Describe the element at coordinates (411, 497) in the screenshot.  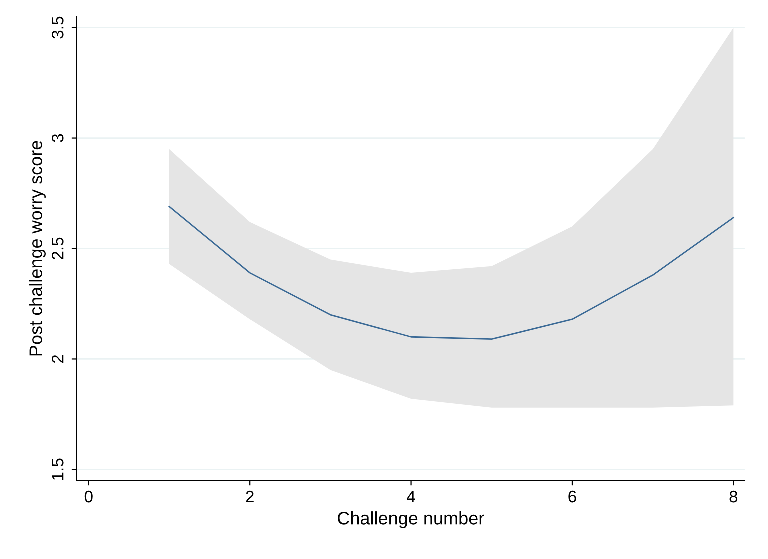
I see `x-tick-label: 4` at that location.